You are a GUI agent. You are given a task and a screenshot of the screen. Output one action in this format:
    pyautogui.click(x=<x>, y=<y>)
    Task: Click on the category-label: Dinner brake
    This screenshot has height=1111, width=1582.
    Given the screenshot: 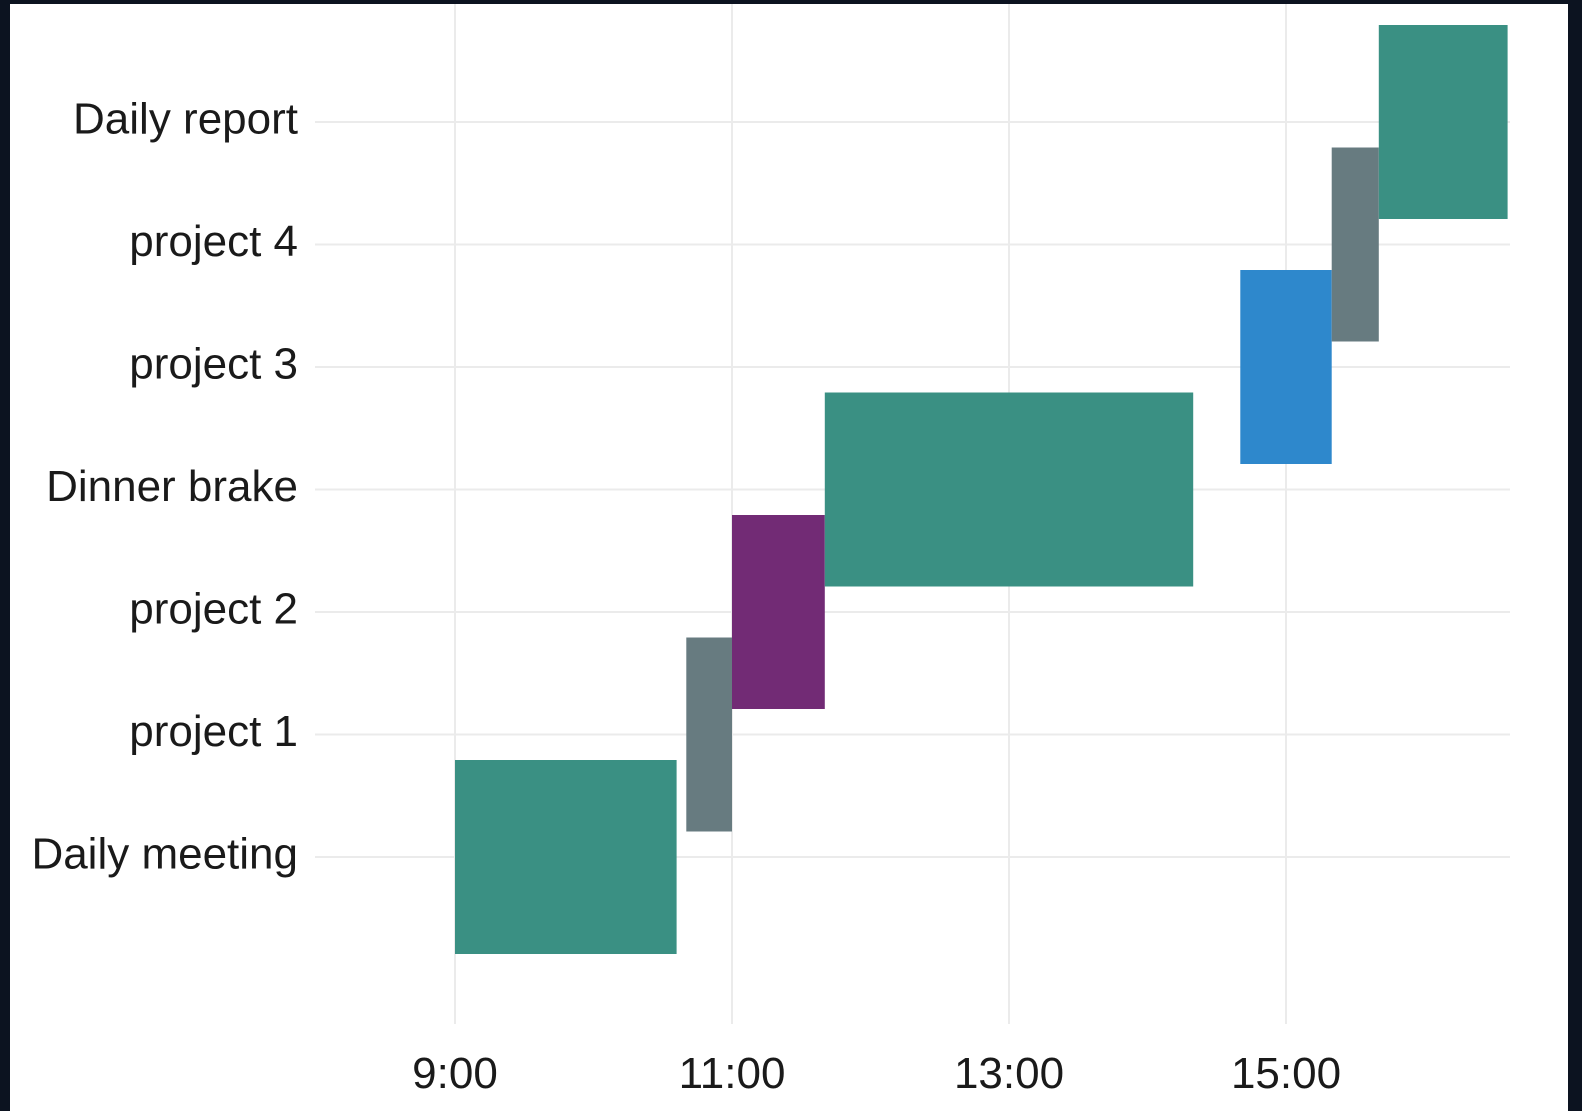 What is the action you would take?
    pyautogui.click(x=172, y=486)
    